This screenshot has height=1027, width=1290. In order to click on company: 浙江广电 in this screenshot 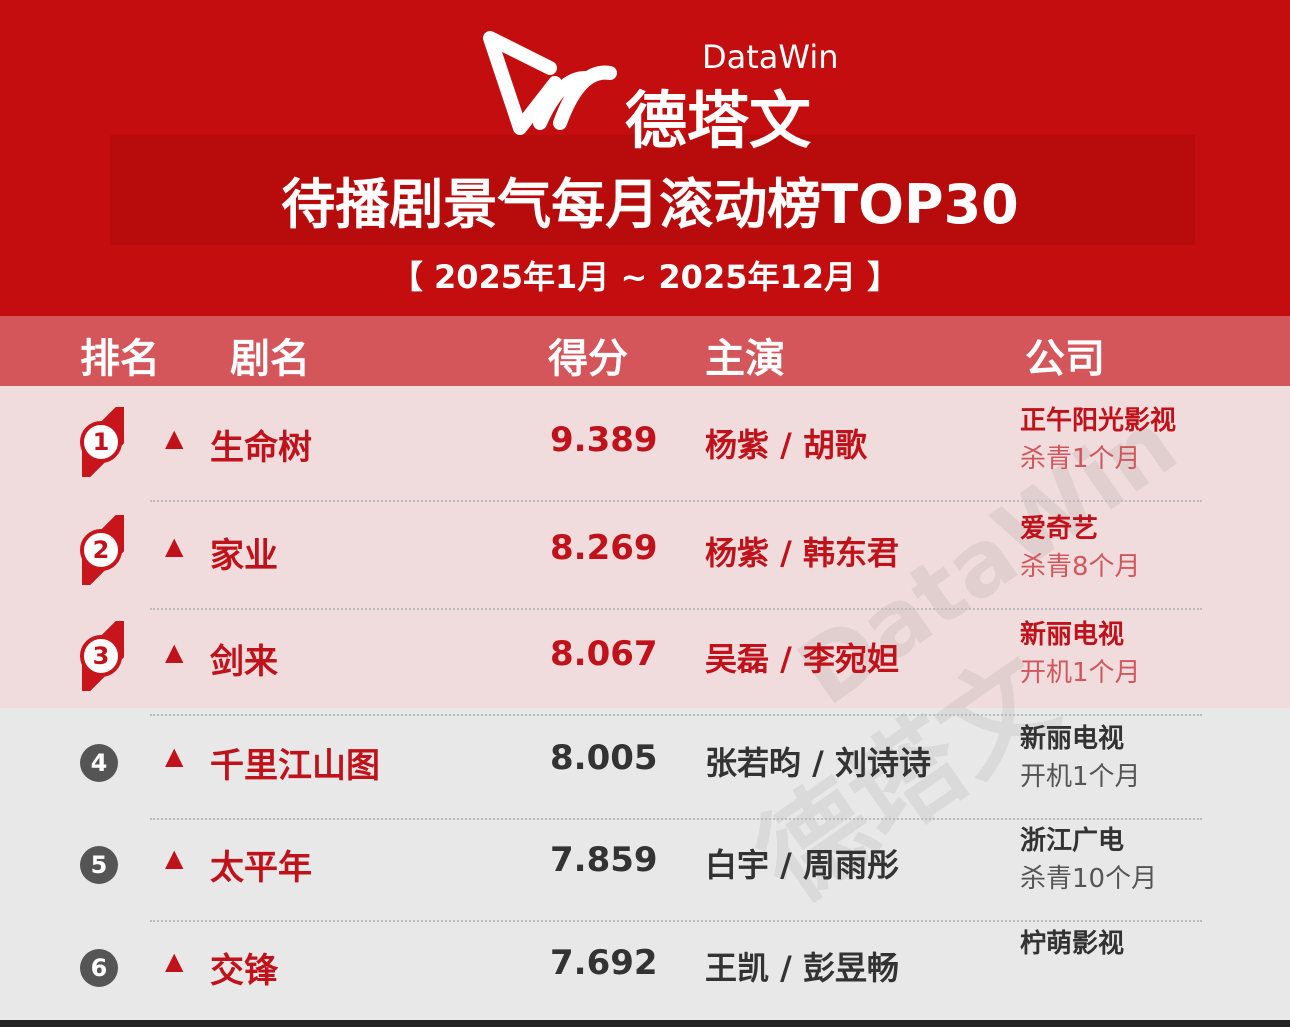, I will do `click(1072, 841)`.